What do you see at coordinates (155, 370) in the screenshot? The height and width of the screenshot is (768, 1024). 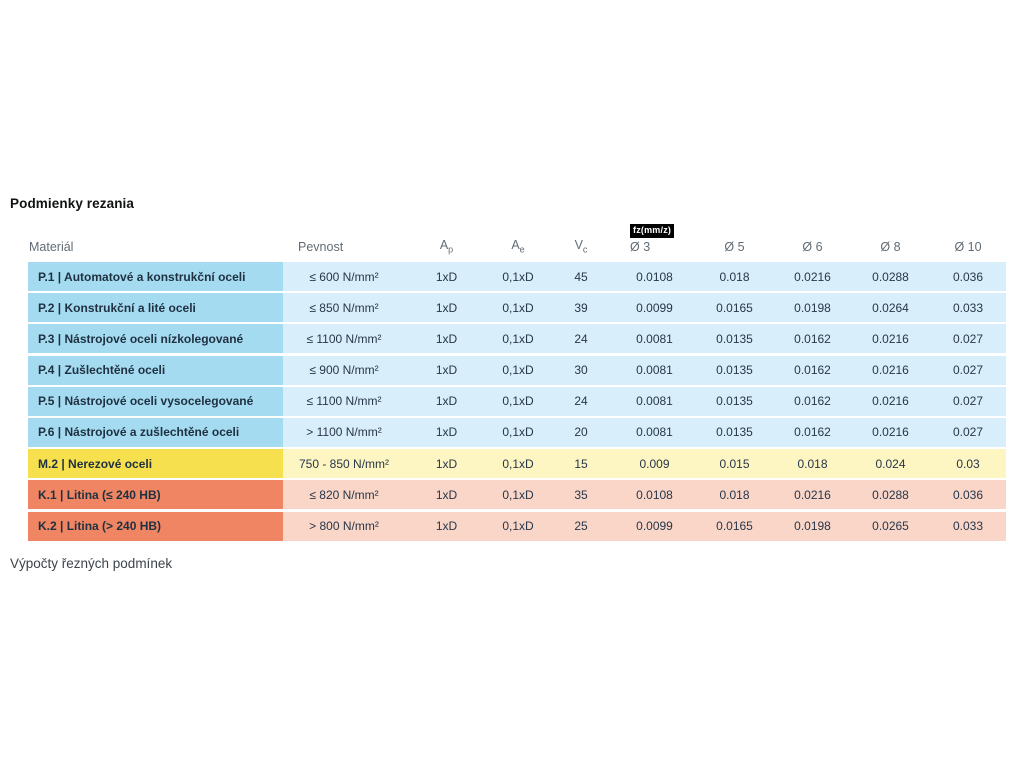 I see `material-cell: P.4 | Zušlechtěné oceli` at bounding box center [155, 370].